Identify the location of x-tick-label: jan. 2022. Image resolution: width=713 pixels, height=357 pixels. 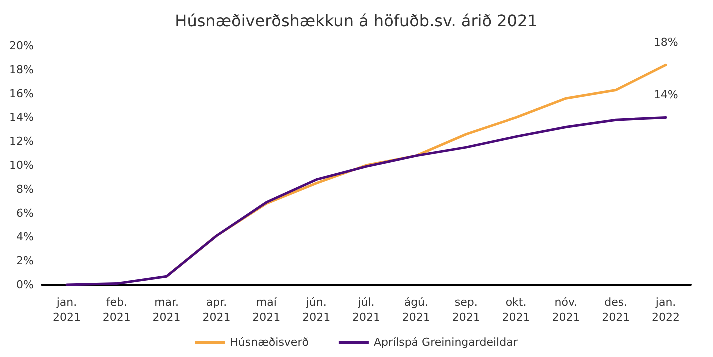
(666, 310).